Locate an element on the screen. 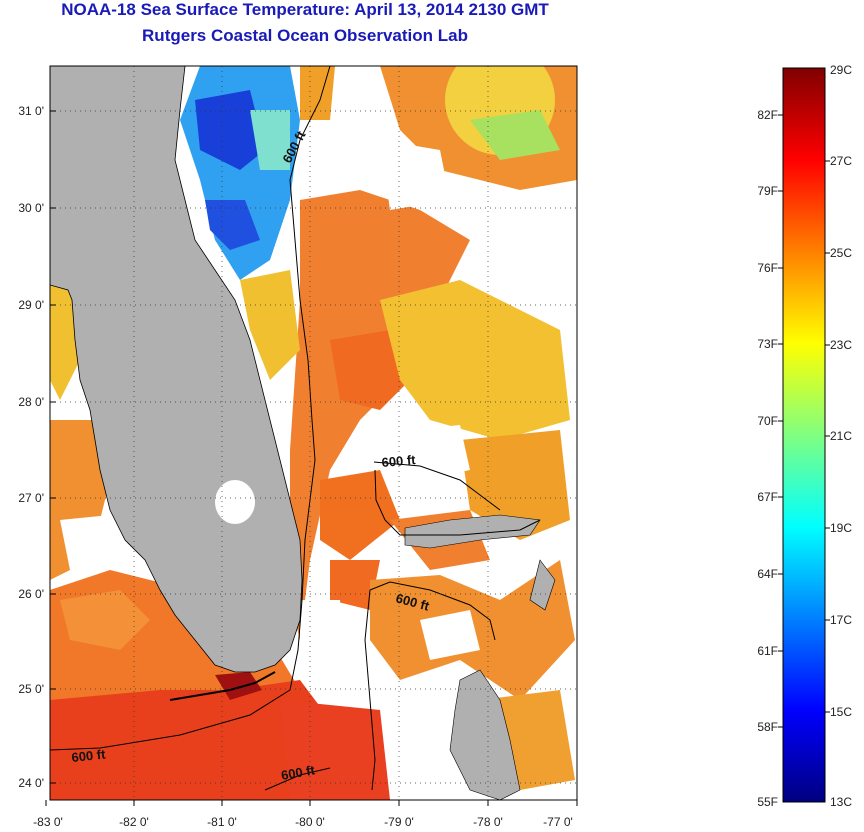 This screenshot has width=864, height=832. lat-label: 26 0' is located at coordinates (31, 594).